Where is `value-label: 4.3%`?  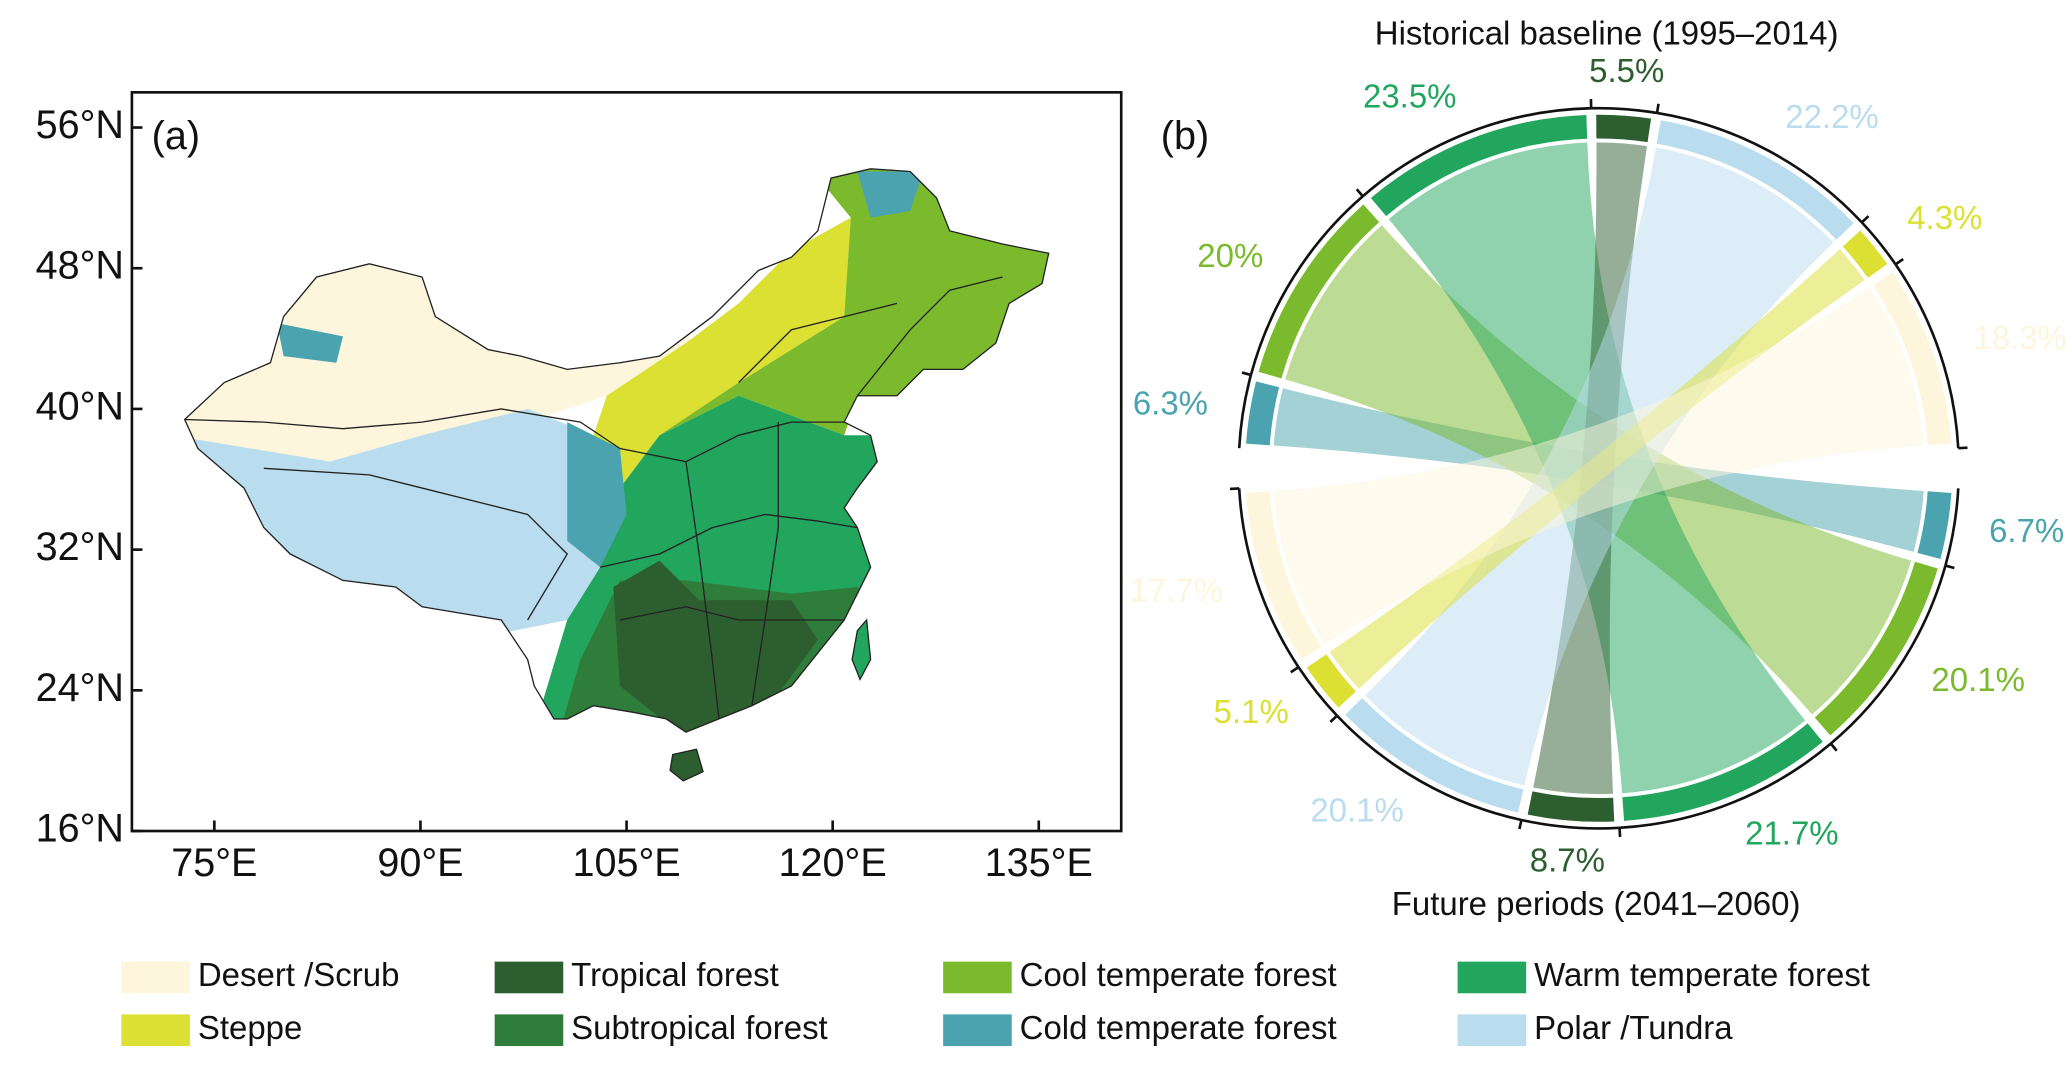
value-label: 4.3% is located at coordinates (1944, 217).